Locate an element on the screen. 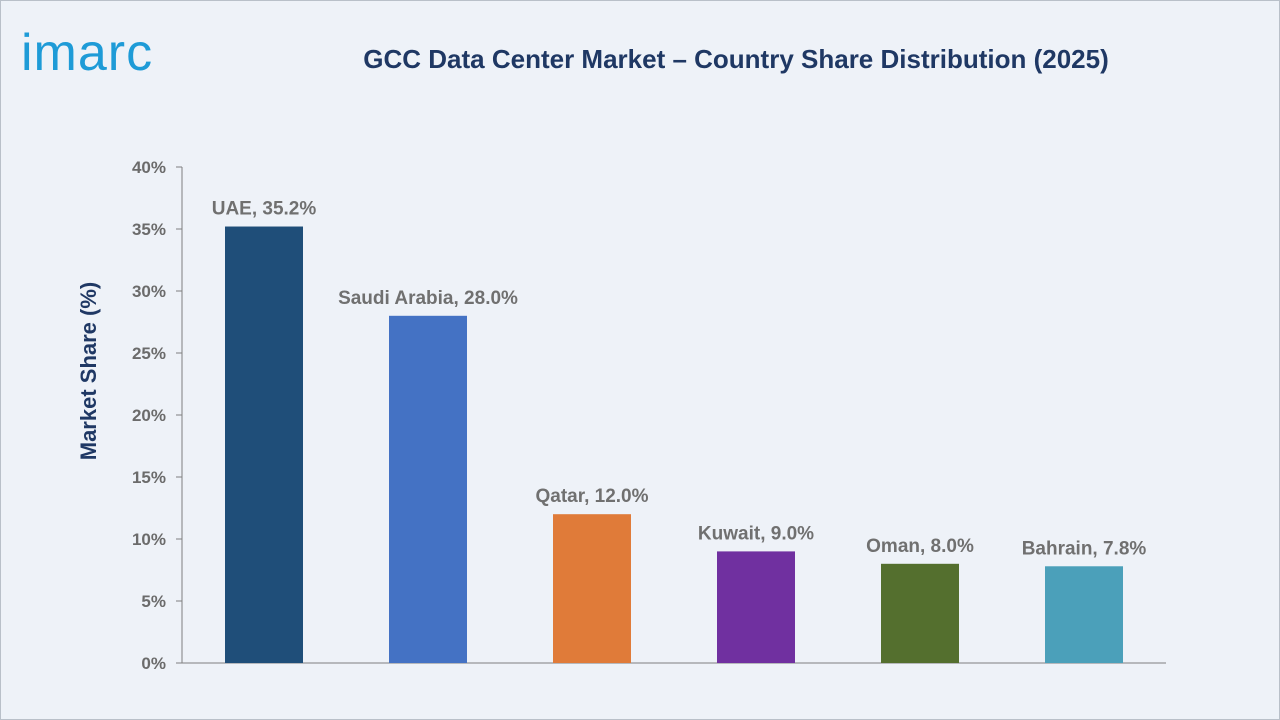 The width and height of the screenshot is (1280, 720). logo-text: imarc is located at coordinates (87, 53).